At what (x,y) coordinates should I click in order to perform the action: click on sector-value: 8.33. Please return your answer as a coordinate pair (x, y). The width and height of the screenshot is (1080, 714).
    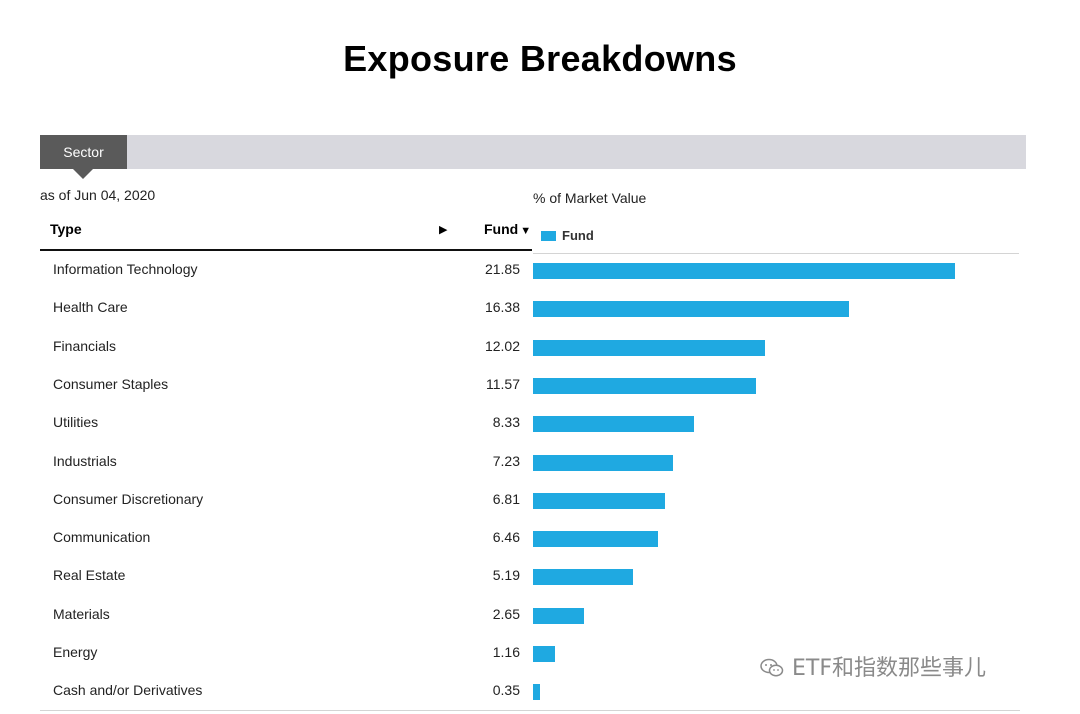
    Looking at the image, I should click on (506, 422).